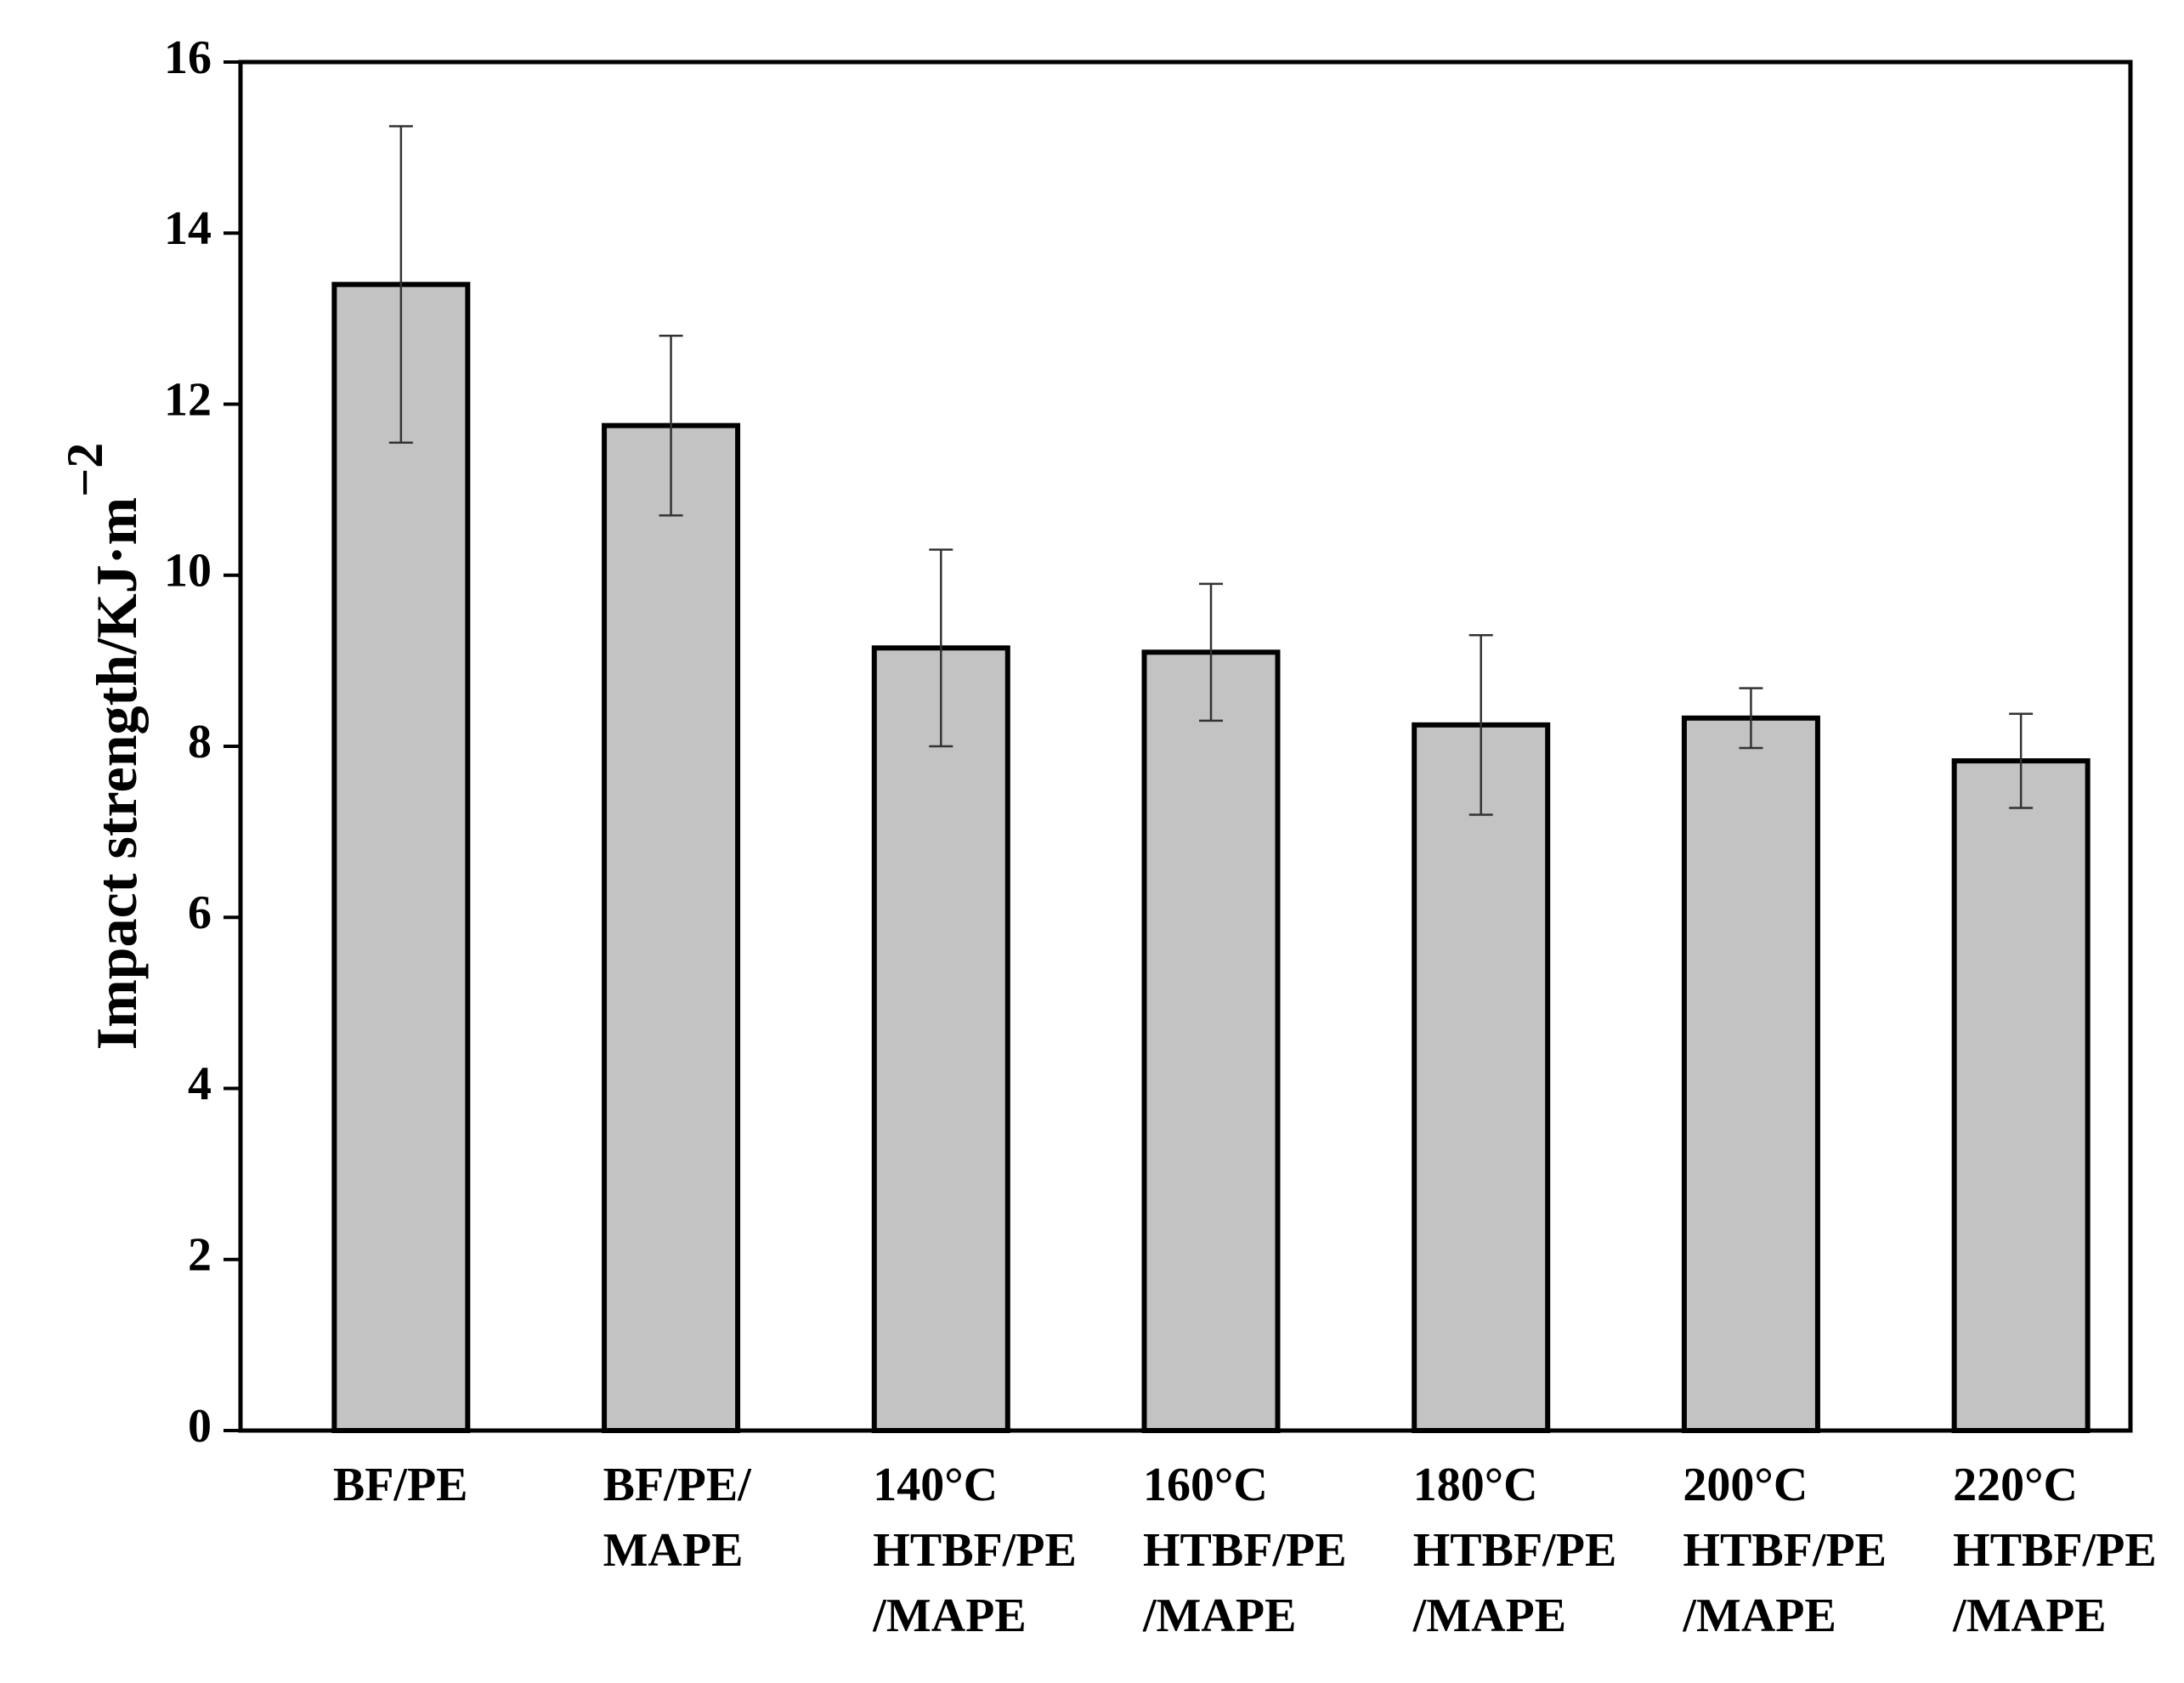  What do you see at coordinates (200, 913) in the screenshot?
I see `y-tick-label: 6` at bounding box center [200, 913].